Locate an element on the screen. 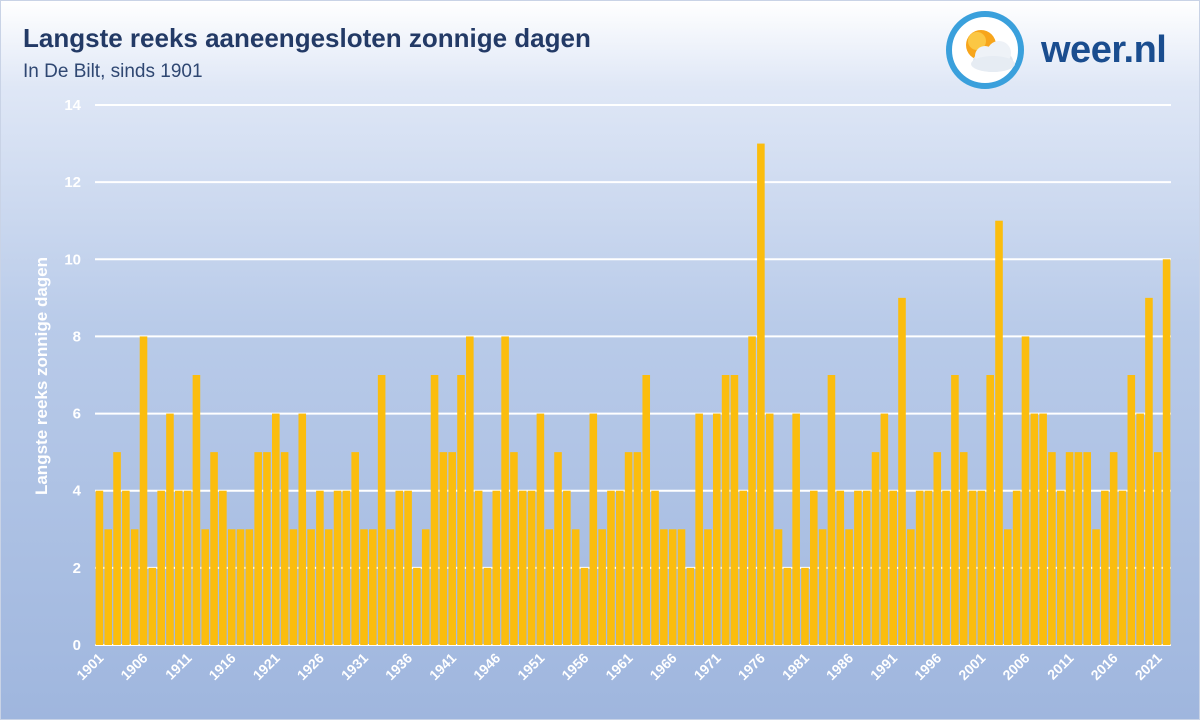 Image resolution: width=1200 pixels, height=720 pixels. bar-1957 is located at coordinates (593, 529).